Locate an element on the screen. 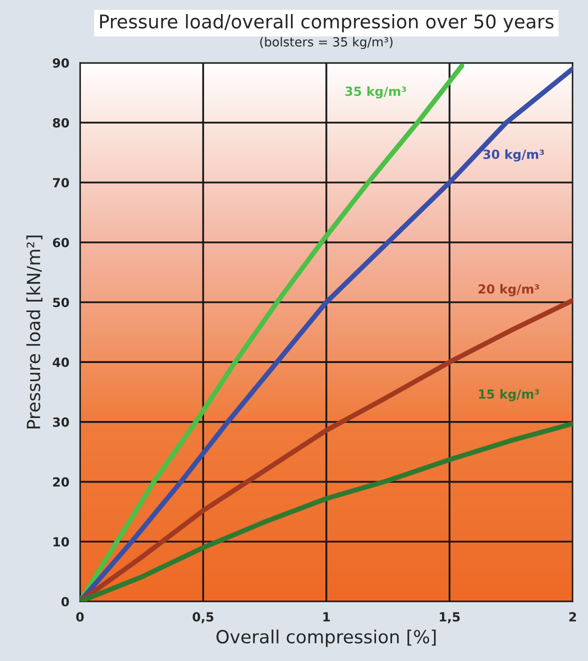  chart-subtitle: (bolsters = 35 kg/m³) is located at coordinates (326, 43).